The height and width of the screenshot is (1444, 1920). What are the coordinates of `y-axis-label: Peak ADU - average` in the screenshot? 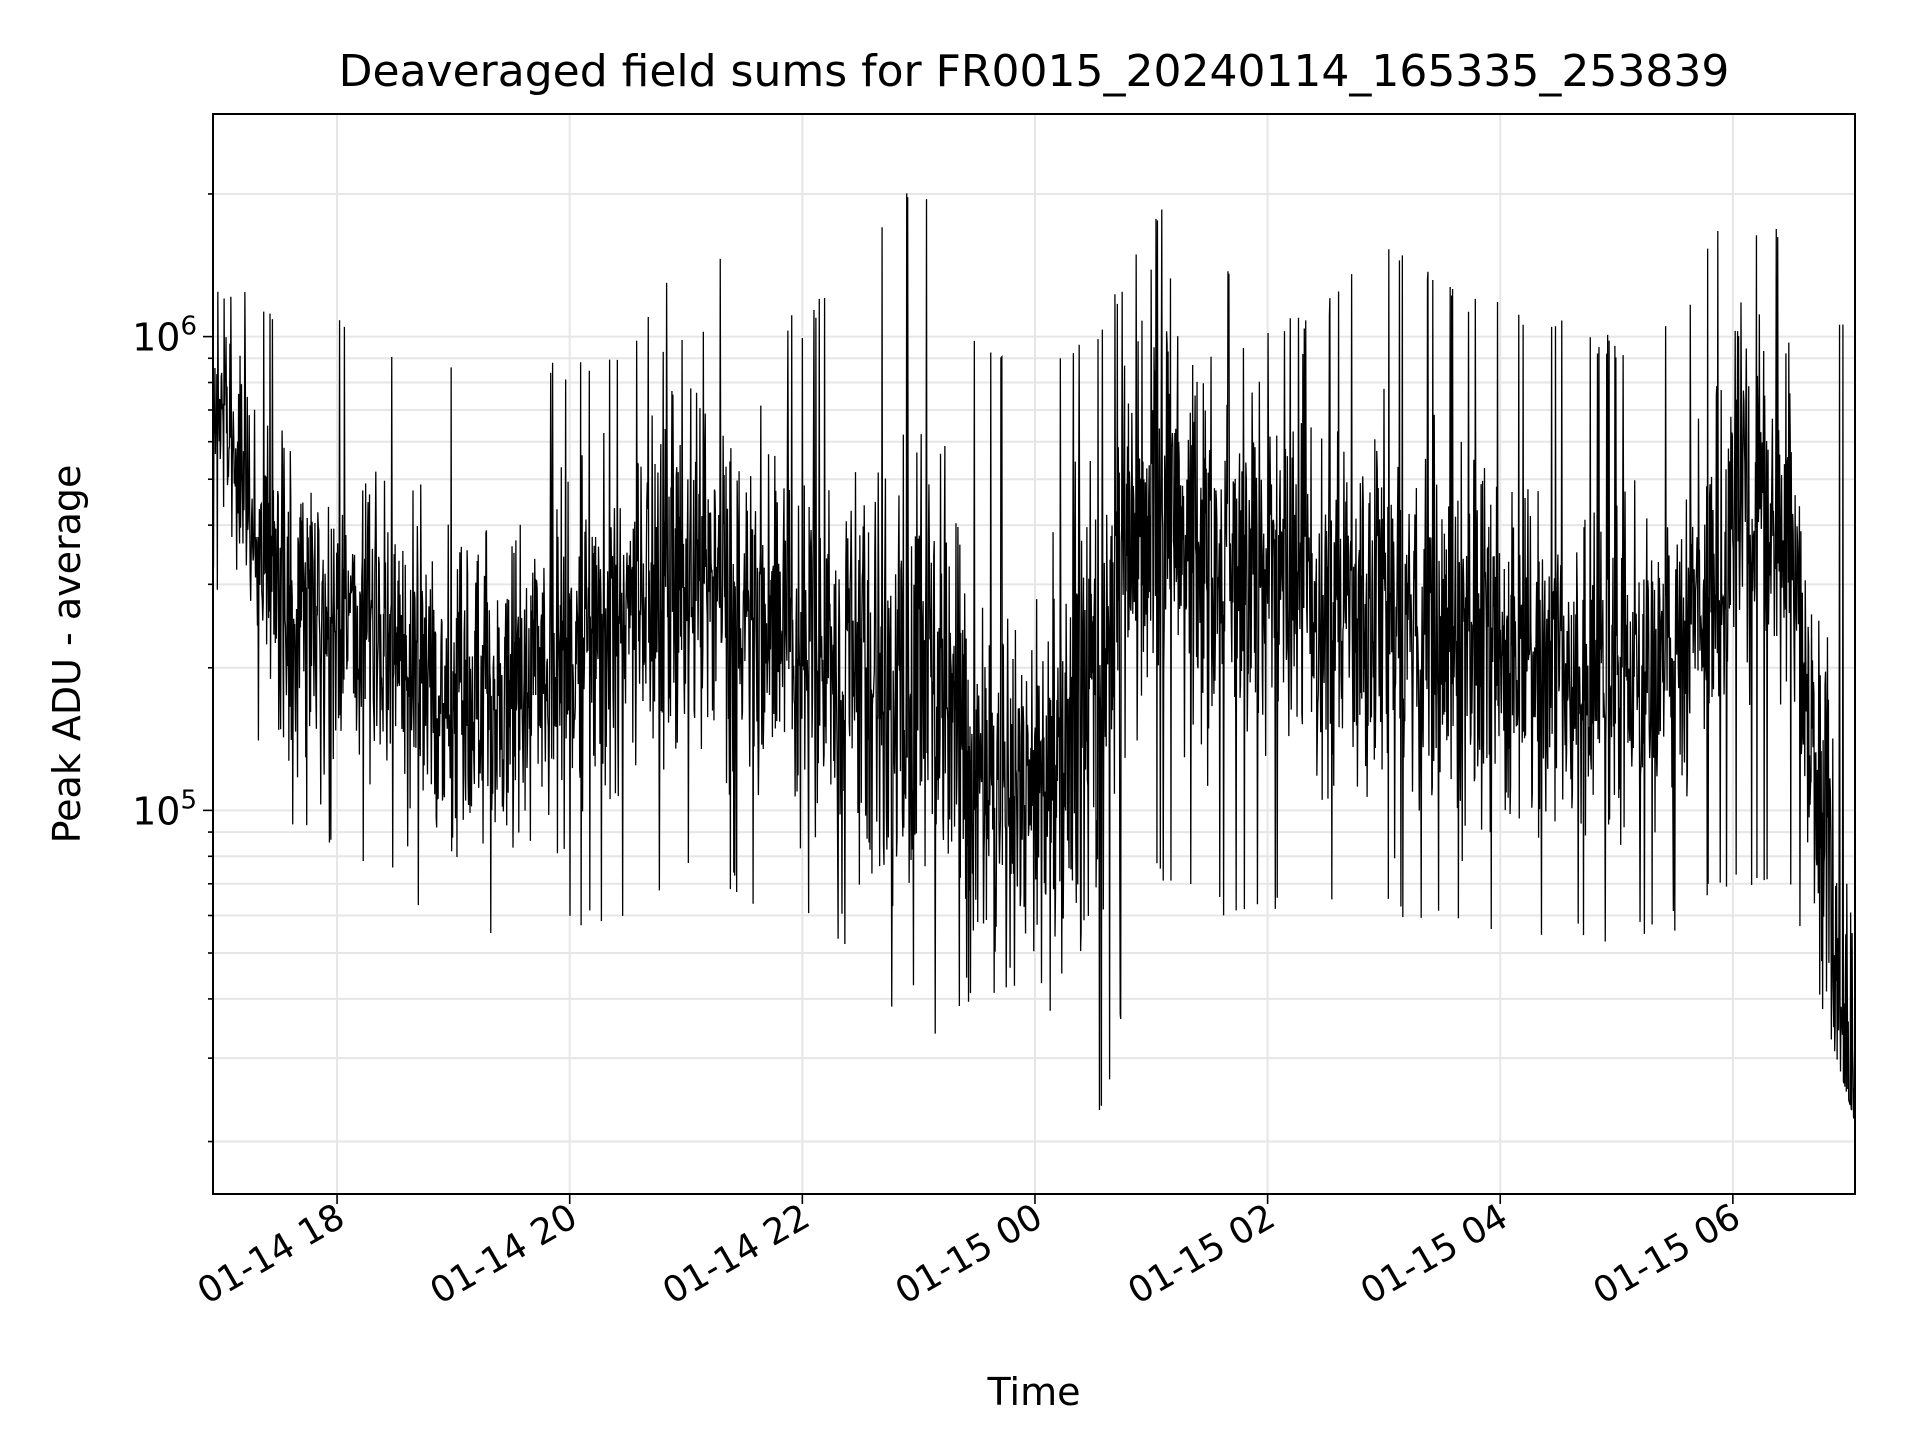 It's located at (67, 654).